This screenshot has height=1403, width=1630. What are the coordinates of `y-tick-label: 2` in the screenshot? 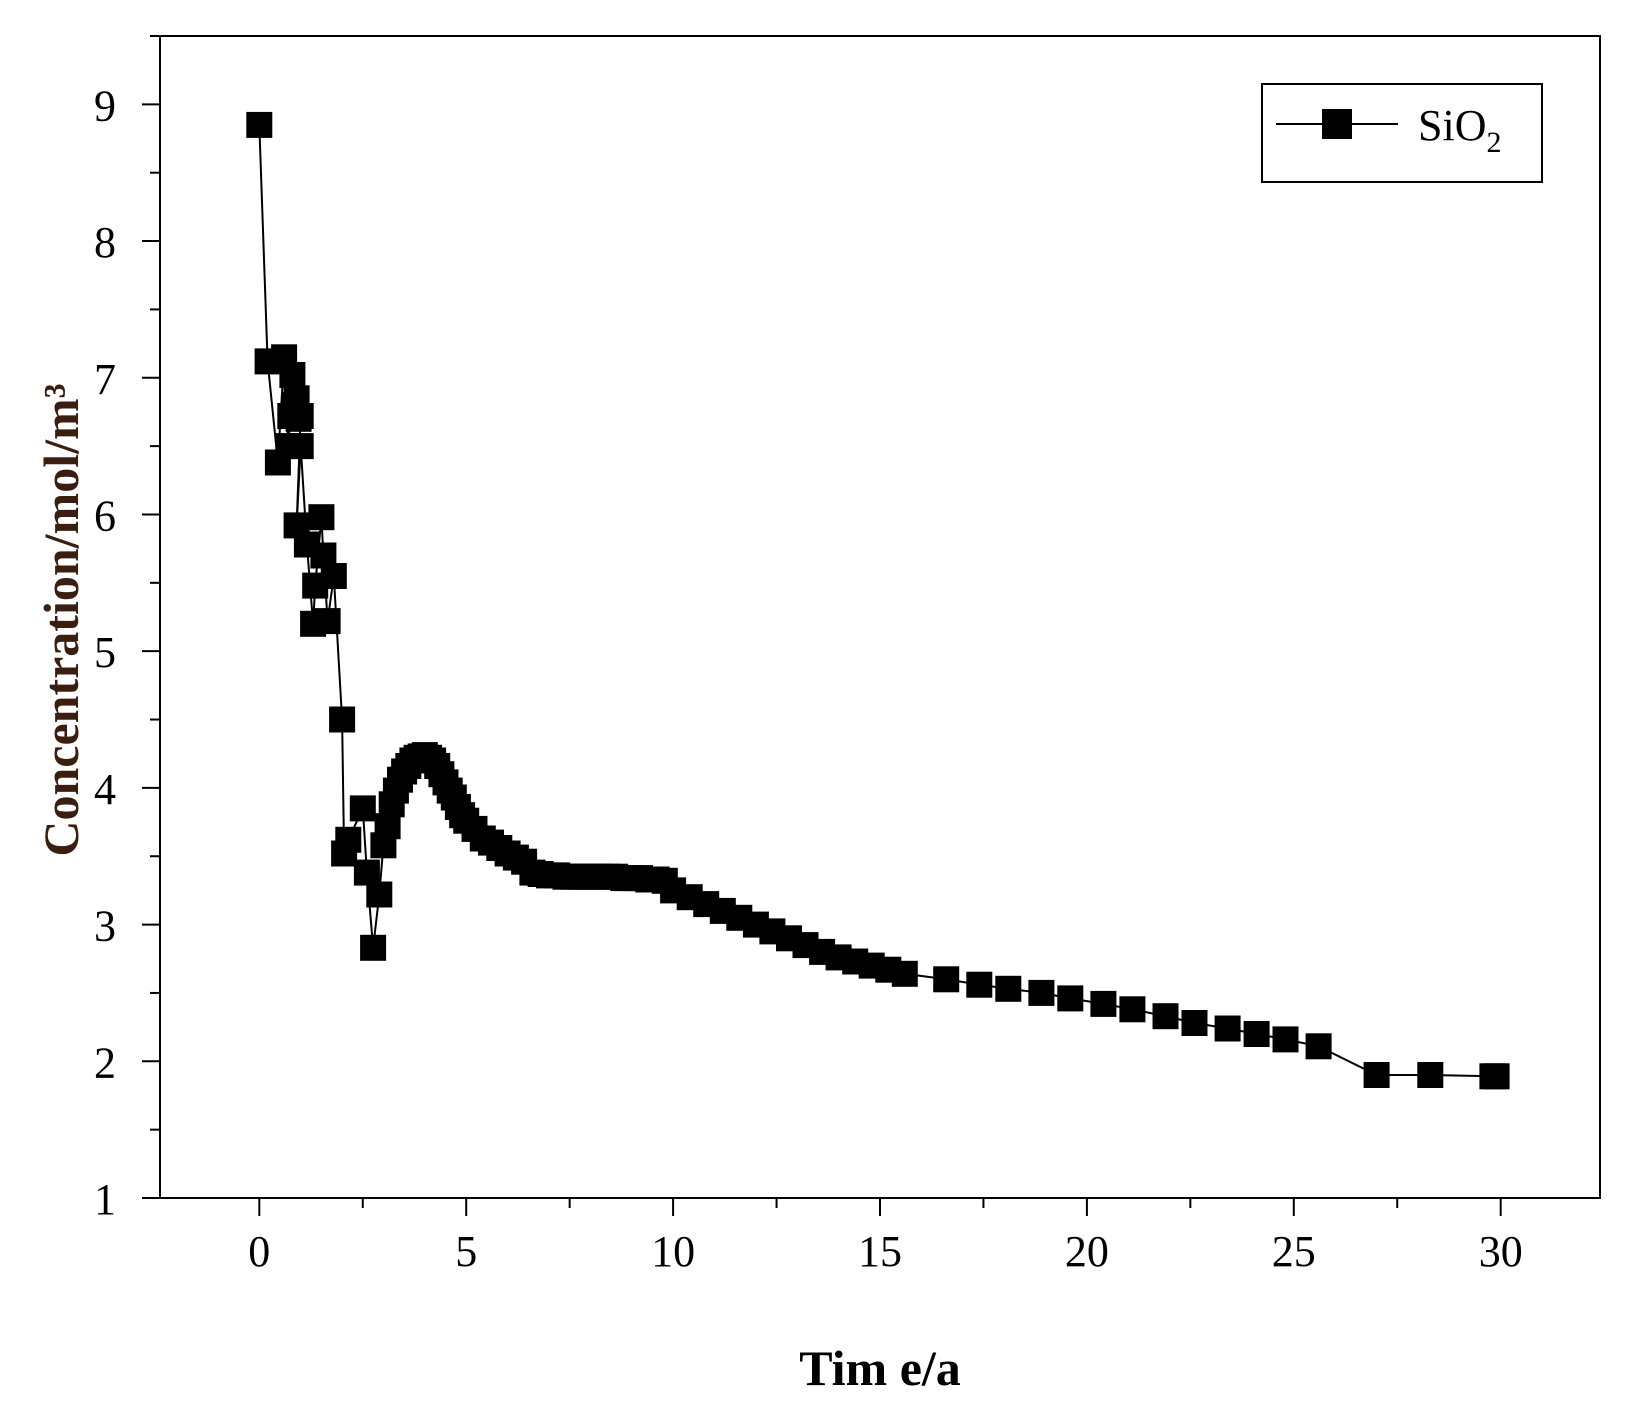 It's located at (105, 1062).